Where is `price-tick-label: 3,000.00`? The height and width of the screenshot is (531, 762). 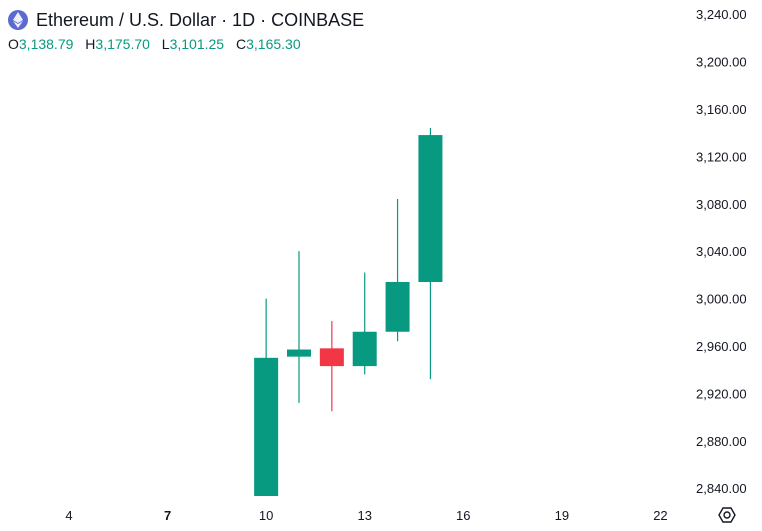 price-tick-label: 3,000.00 is located at coordinates (721, 299).